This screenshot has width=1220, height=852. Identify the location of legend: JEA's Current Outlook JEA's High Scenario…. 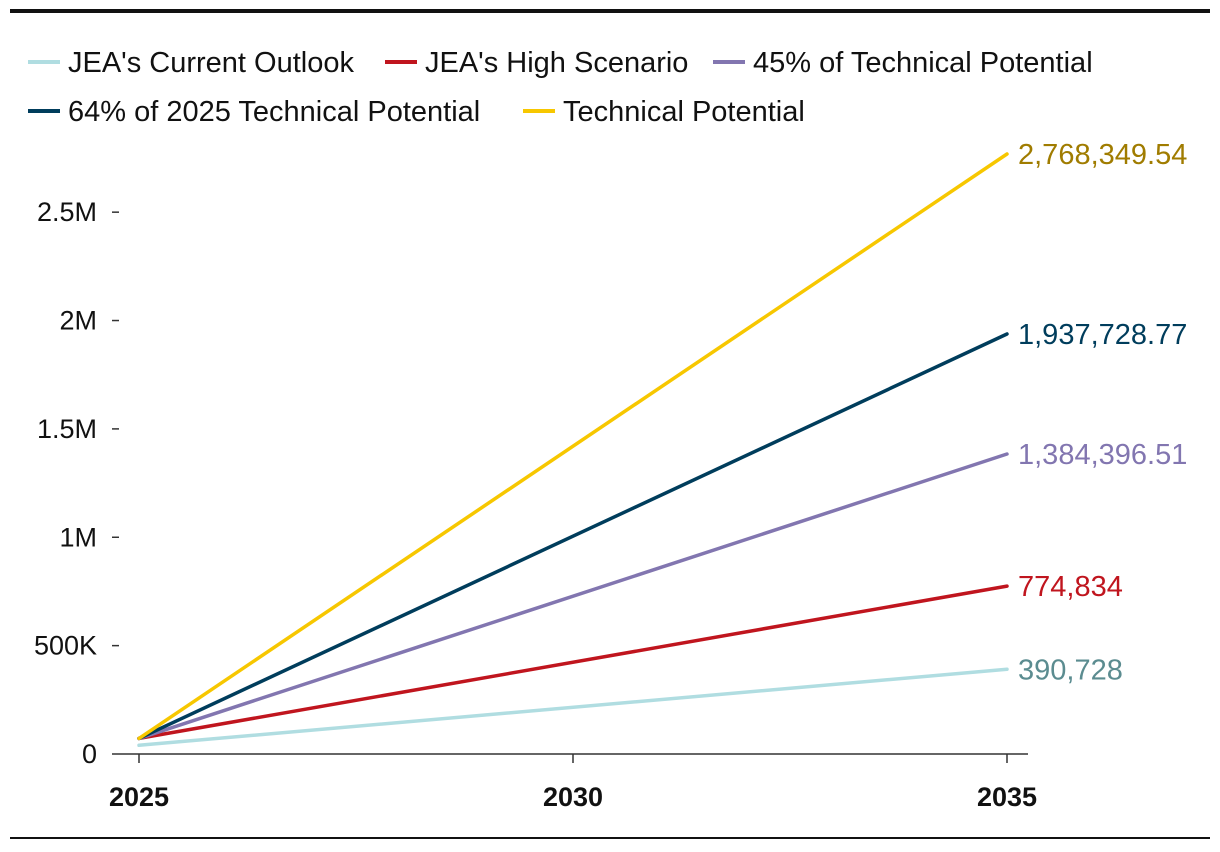
(560, 87).